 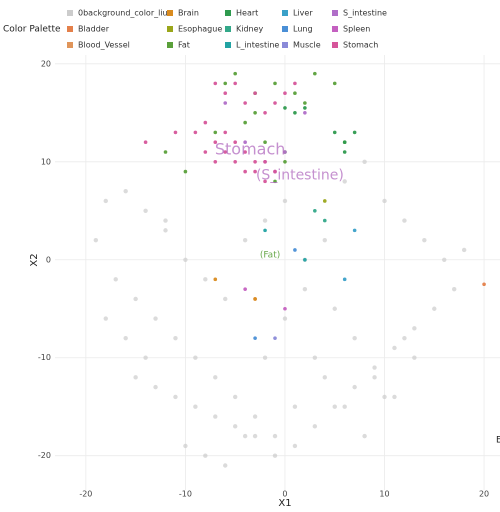 What do you see at coordinates (123, 13) in the screenshot?
I see `legend-label: 0background_color_liu` at bounding box center [123, 13].